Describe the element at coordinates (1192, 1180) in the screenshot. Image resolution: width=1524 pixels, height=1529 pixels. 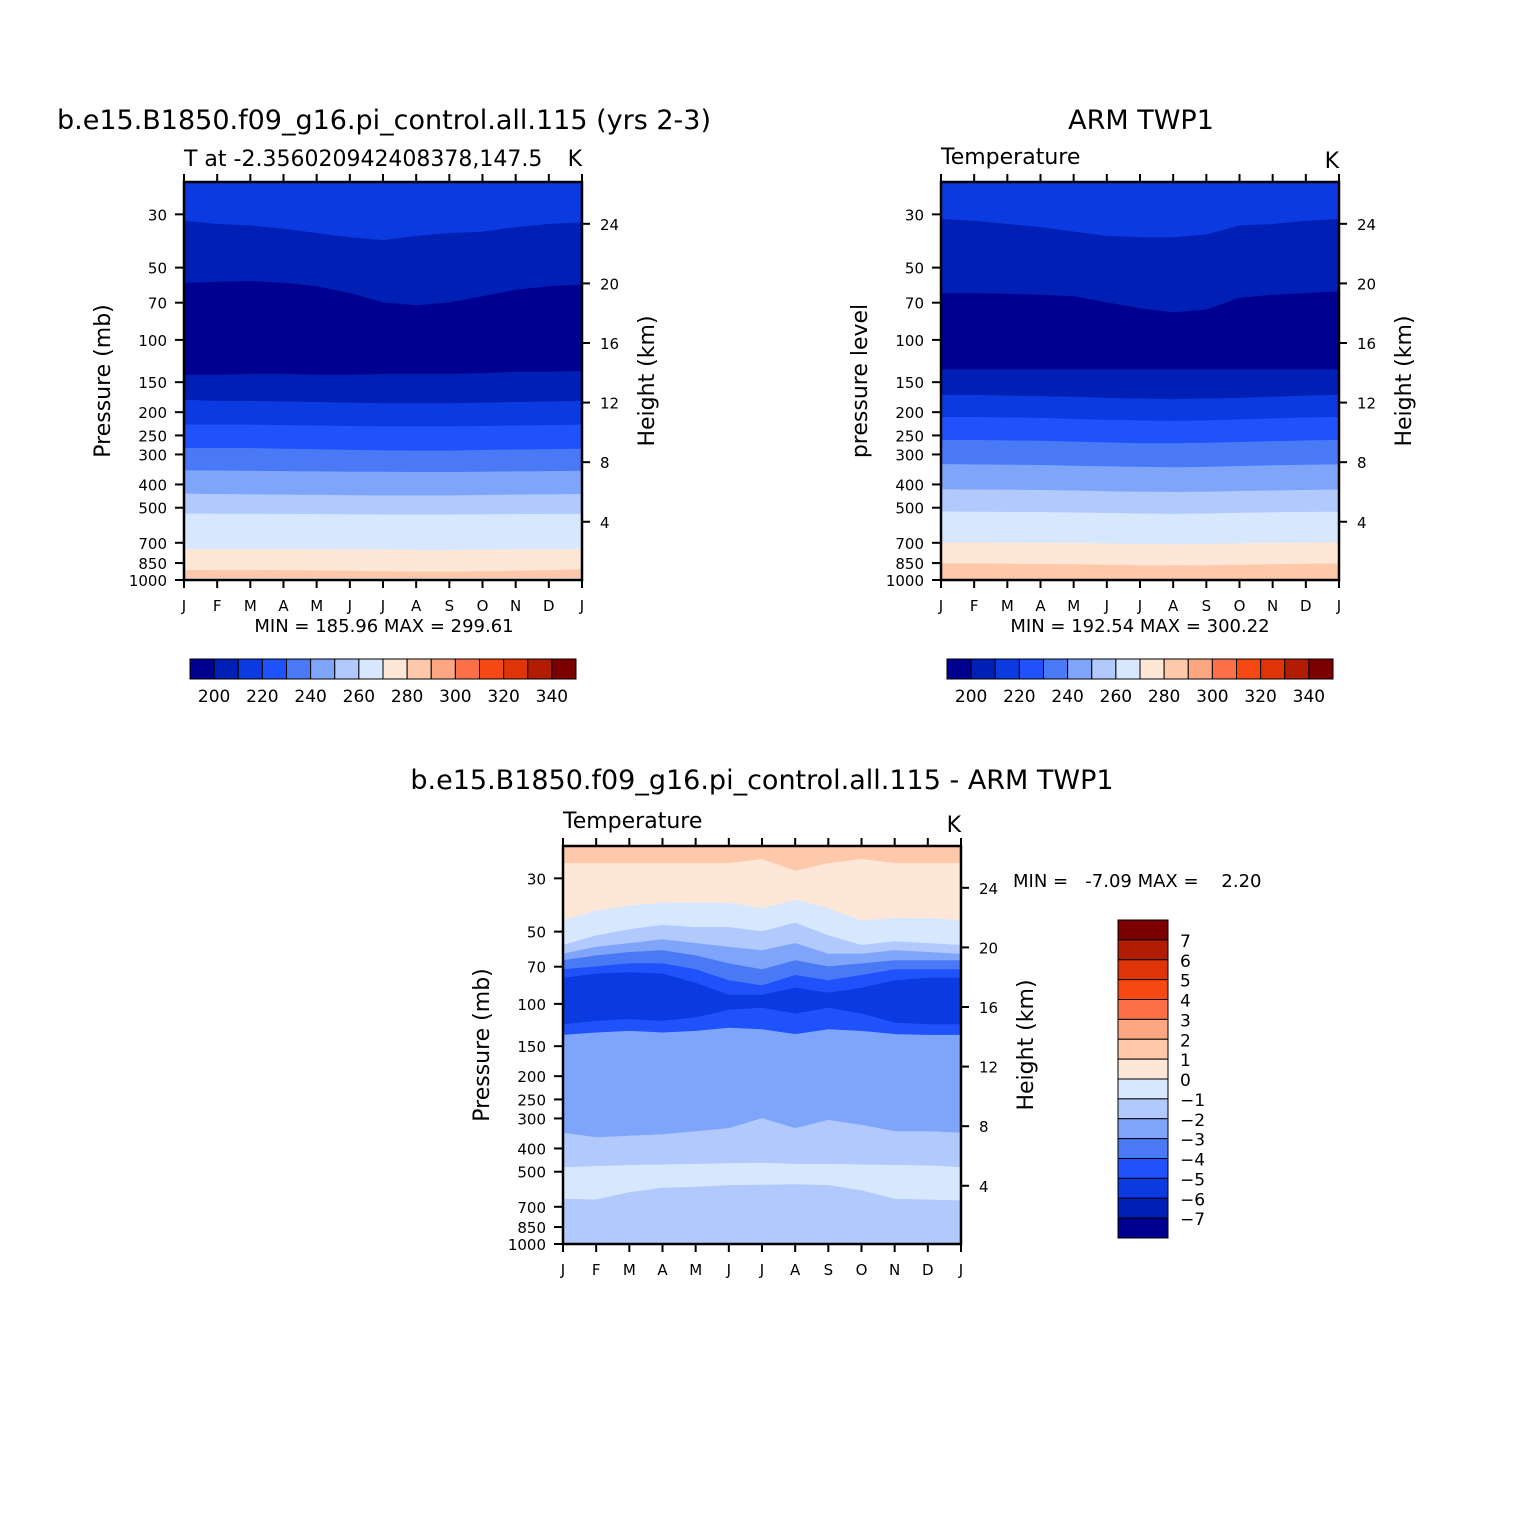
I see `colorbar-label: −5` at that location.